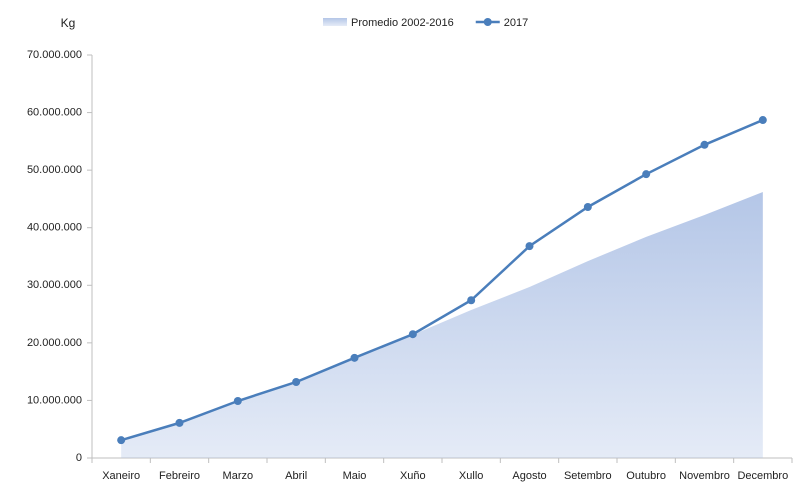 Image resolution: width=805 pixels, height=498 pixels. What do you see at coordinates (68, 23) in the screenshot?
I see `y-axis-label: Kg` at bounding box center [68, 23].